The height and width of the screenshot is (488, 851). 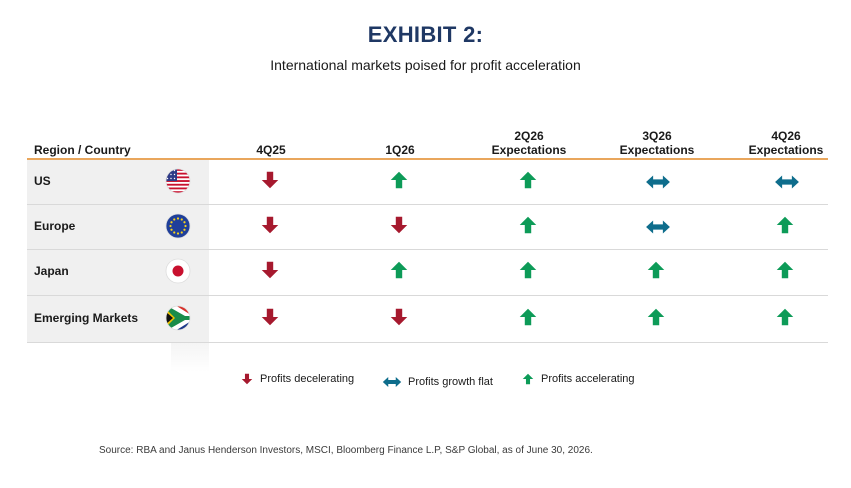 I want to click on legend-item-decelerating: Profits decelerating, so click(x=297, y=379).